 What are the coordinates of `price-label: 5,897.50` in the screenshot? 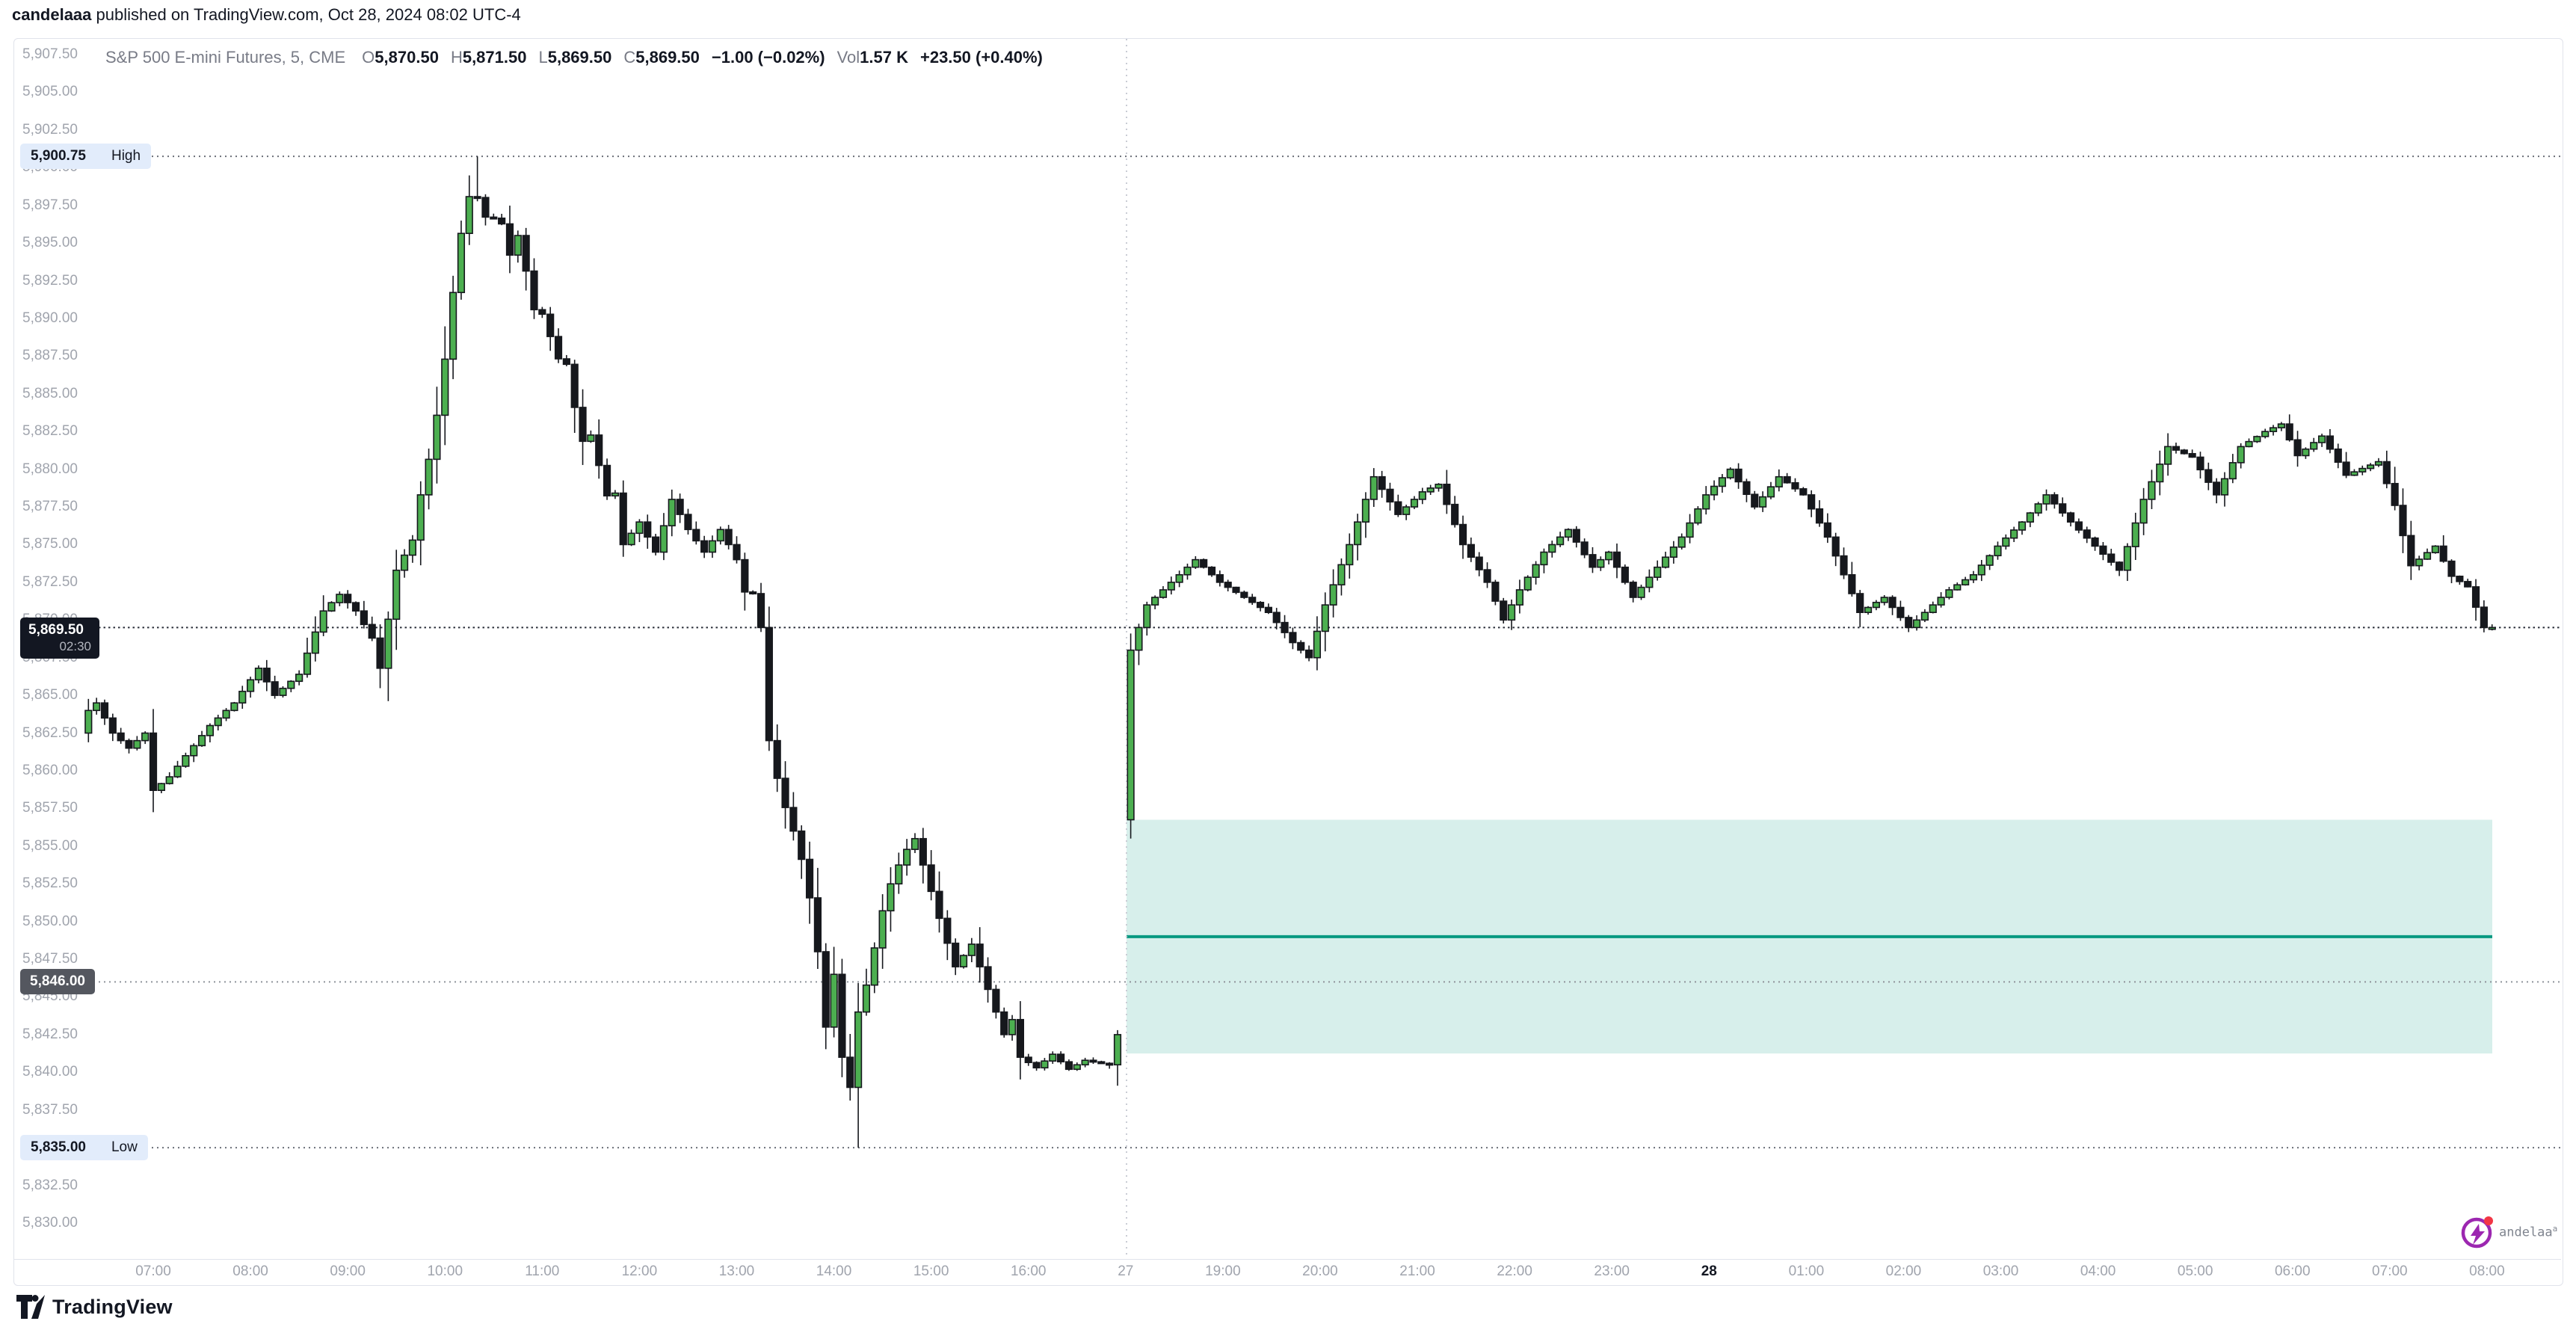 It's located at (50, 205).